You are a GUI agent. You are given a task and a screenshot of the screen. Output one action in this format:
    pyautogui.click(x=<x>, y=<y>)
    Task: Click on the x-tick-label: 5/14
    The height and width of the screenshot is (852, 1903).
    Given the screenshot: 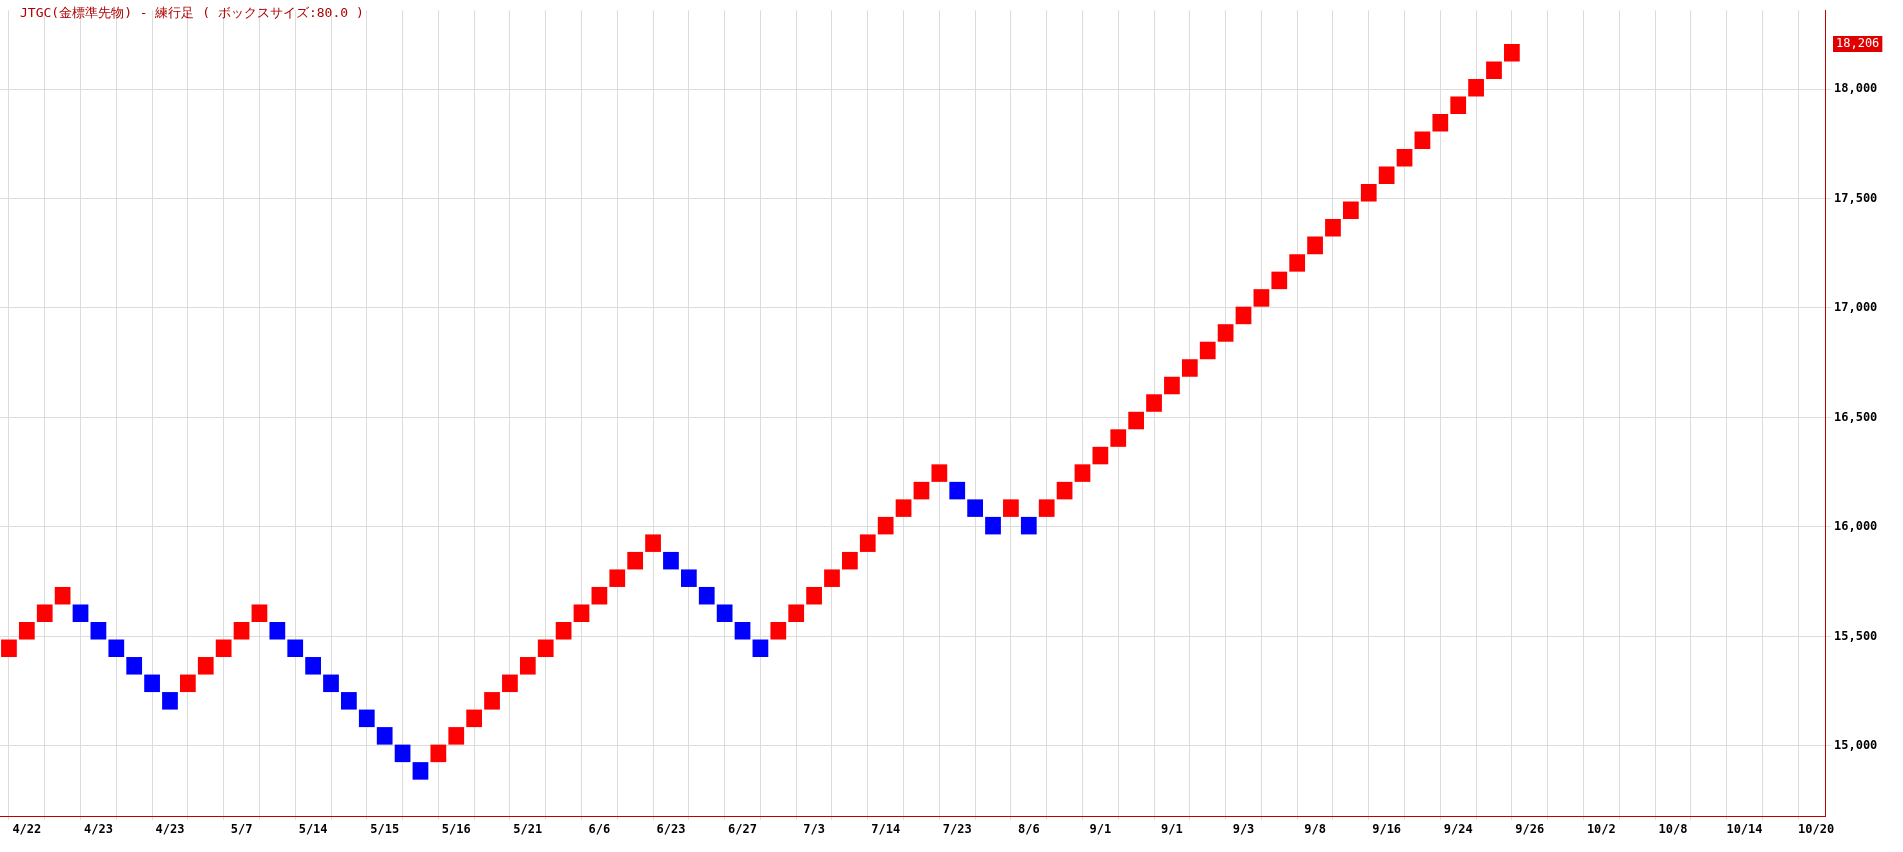 What is the action you would take?
    pyautogui.click(x=313, y=829)
    